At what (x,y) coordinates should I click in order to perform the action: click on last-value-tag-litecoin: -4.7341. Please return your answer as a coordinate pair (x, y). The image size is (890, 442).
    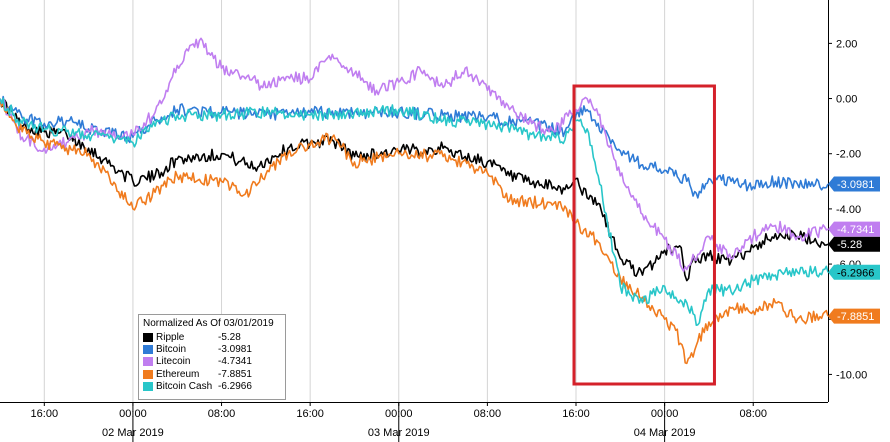
    Looking at the image, I should click on (854, 229).